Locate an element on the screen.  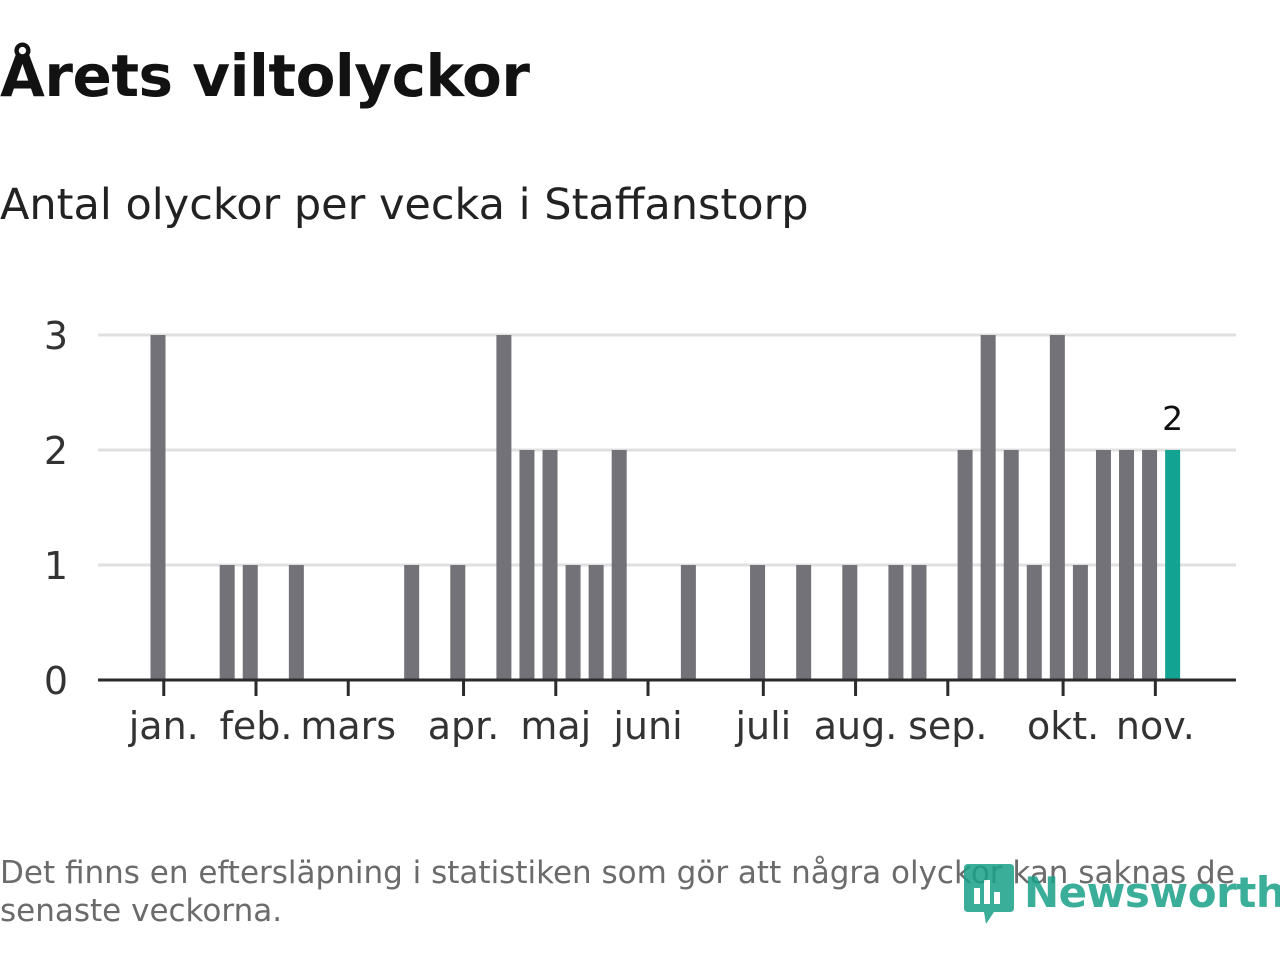
x-tick-label: sep. is located at coordinates (947, 726).